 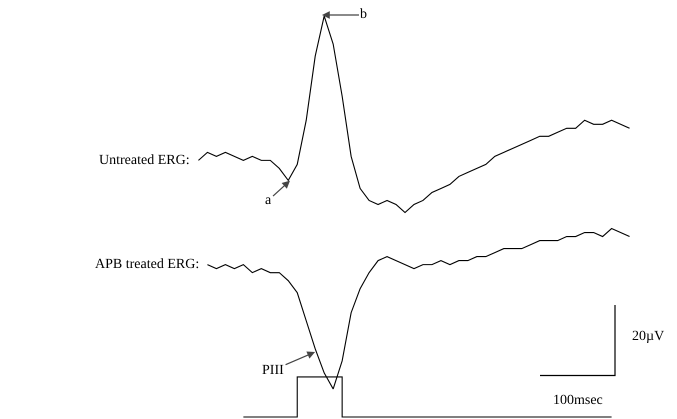 What do you see at coordinates (648, 336) in the screenshot?
I see `annotation: 20µV` at bounding box center [648, 336].